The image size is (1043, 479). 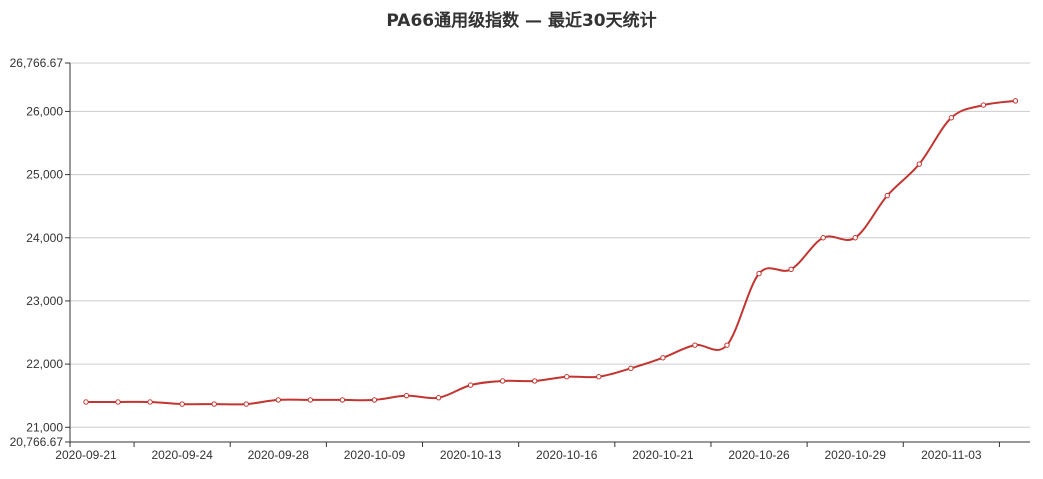 What do you see at coordinates (951, 455) in the screenshot?
I see `x-tick-label: 2020-11-03` at bounding box center [951, 455].